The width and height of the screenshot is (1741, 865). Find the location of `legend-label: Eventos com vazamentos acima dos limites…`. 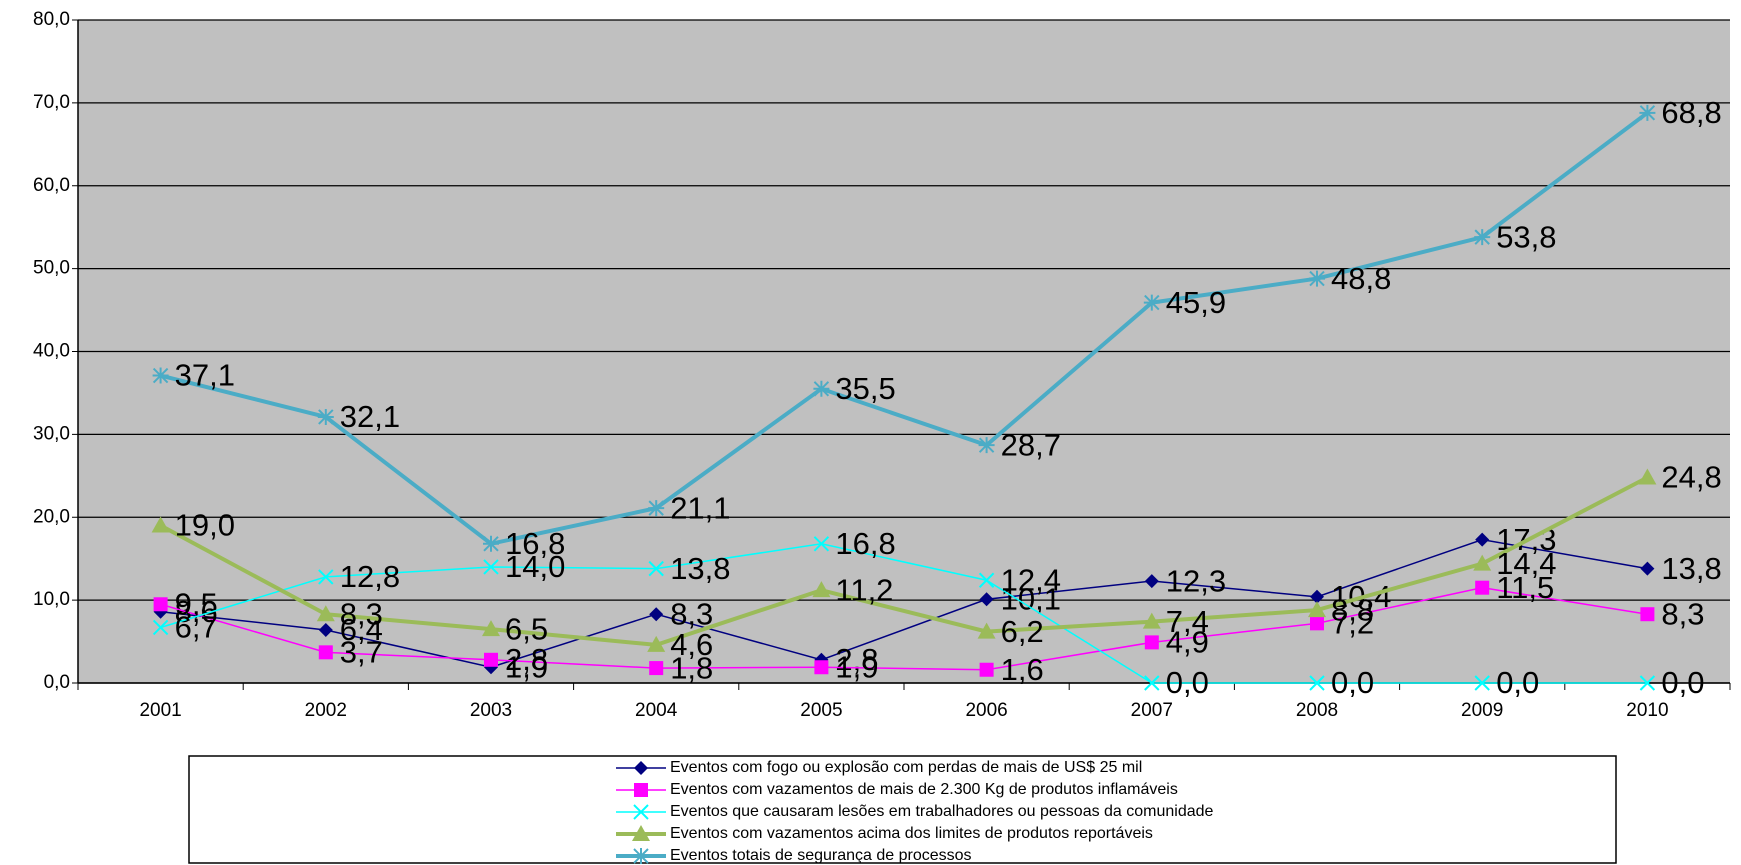

legend-label: Eventos com vazamentos acima dos limites… is located at coordinates (911, 833).